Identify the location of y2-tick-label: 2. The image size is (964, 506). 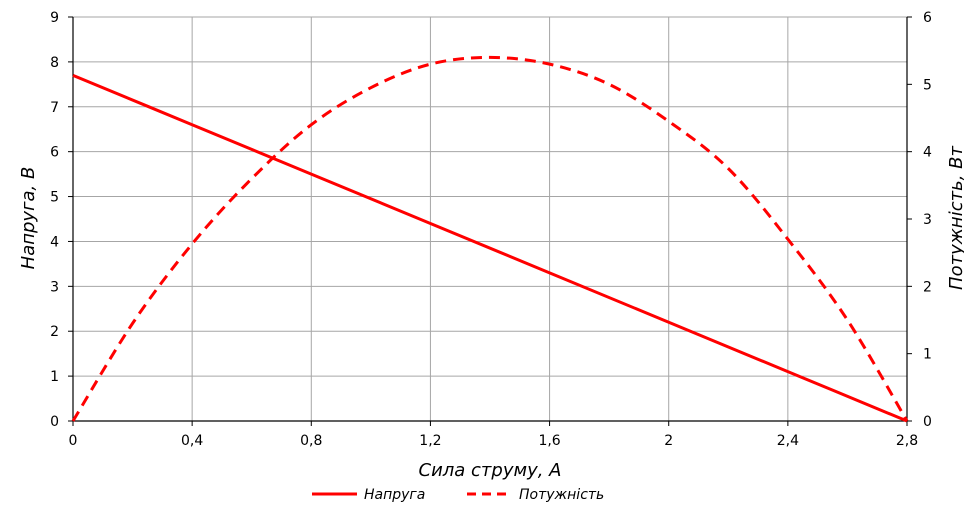
(927, 287).